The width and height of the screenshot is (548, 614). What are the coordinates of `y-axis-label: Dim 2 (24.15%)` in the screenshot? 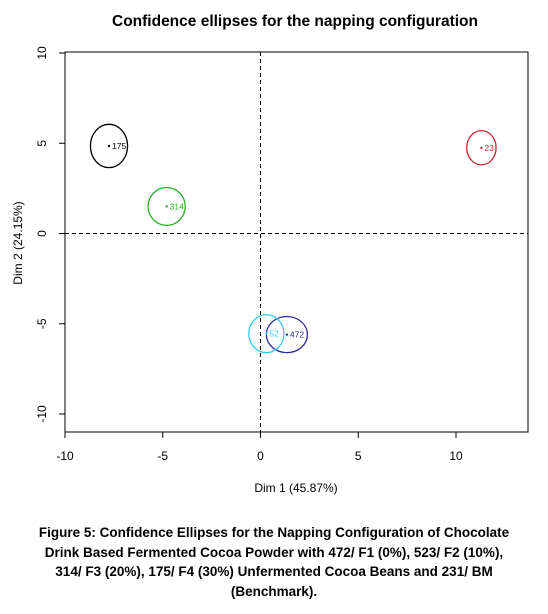 It's located at (18, 242).